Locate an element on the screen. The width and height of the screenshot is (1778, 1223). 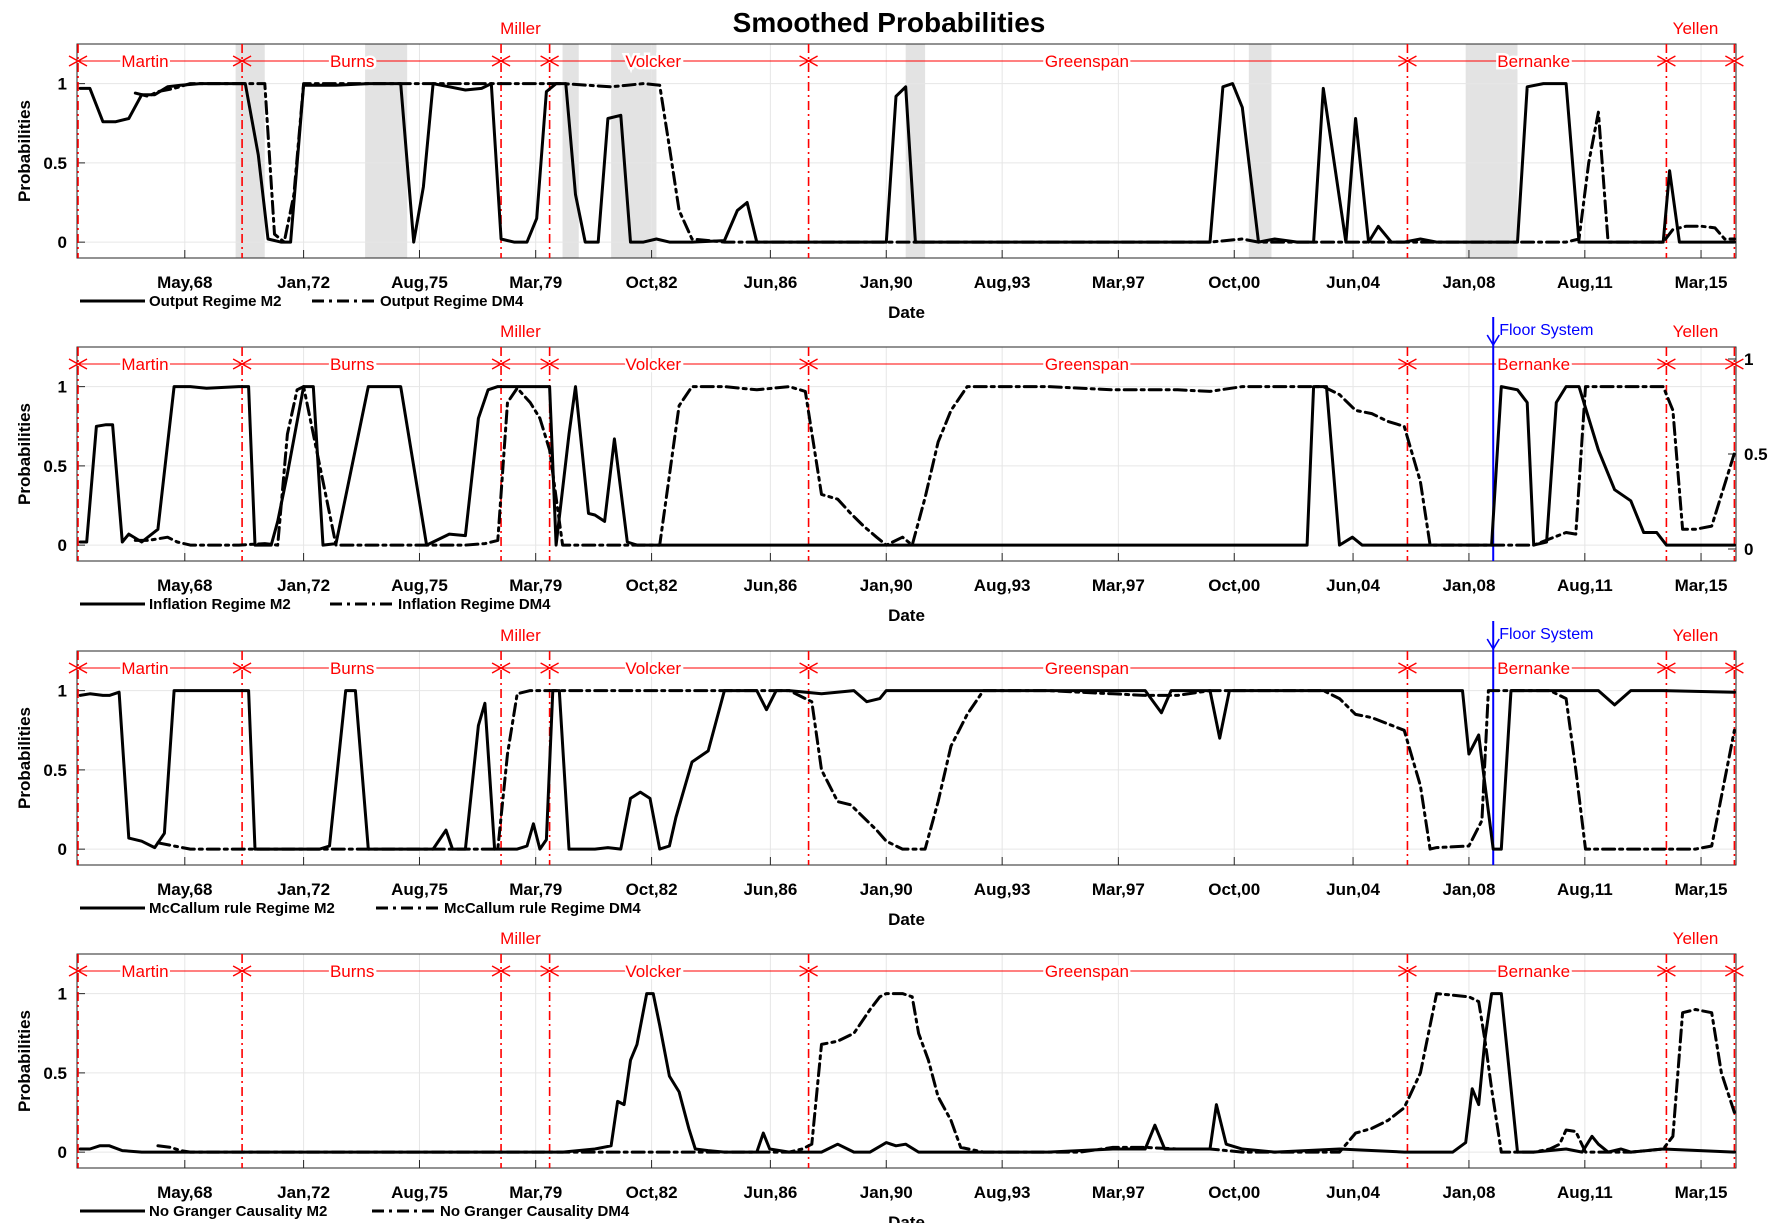
x-tick-label: Aug,75 is located at coordinates (419, 1192).